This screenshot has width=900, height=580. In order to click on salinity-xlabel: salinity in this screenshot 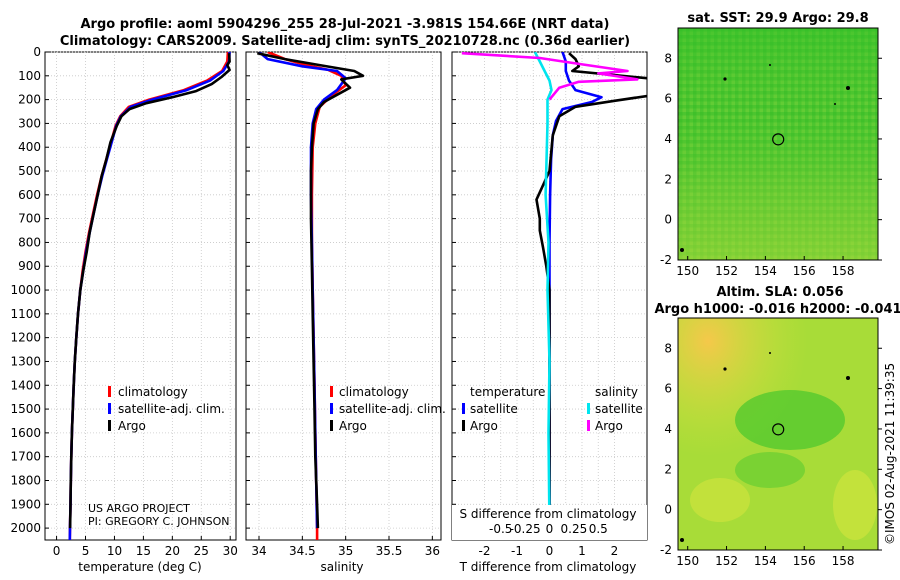, I will do `click(341, 567)`.